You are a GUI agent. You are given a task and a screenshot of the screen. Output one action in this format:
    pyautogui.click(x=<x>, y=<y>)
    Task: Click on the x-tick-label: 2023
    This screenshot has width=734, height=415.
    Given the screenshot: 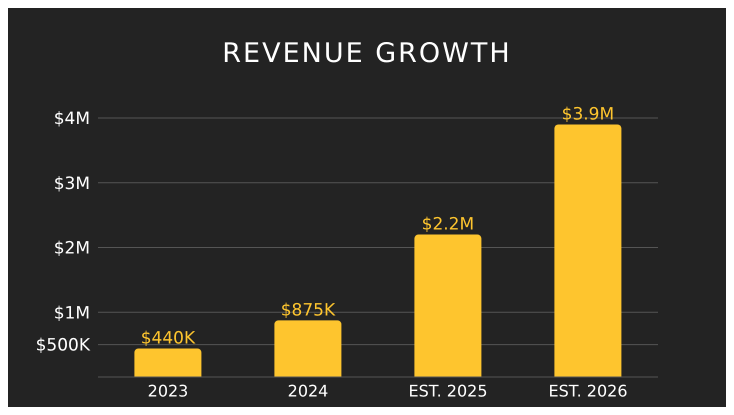 What is the action you would take?
    pyautogui.click(x=168, y=390)
    